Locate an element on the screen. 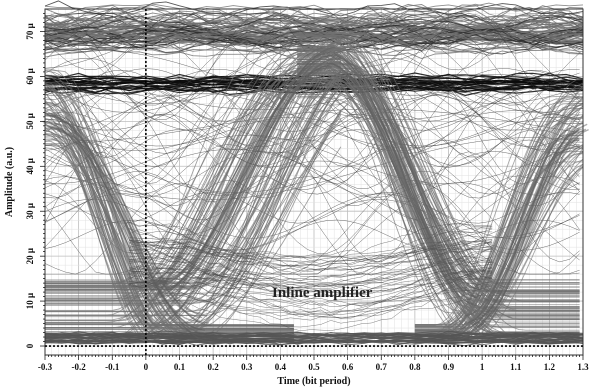 The height and width of the screenshot is (389, 609). y-tick-label: 40 μ is located at coordinates (30, 166).